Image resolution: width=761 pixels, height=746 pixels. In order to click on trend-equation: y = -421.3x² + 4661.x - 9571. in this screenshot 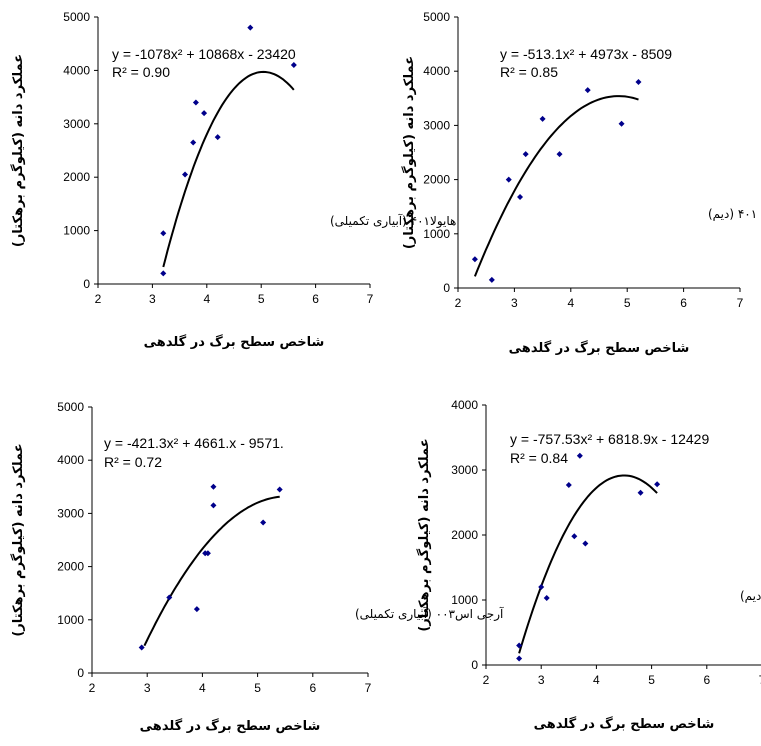, I will do `click(194, 443)`.